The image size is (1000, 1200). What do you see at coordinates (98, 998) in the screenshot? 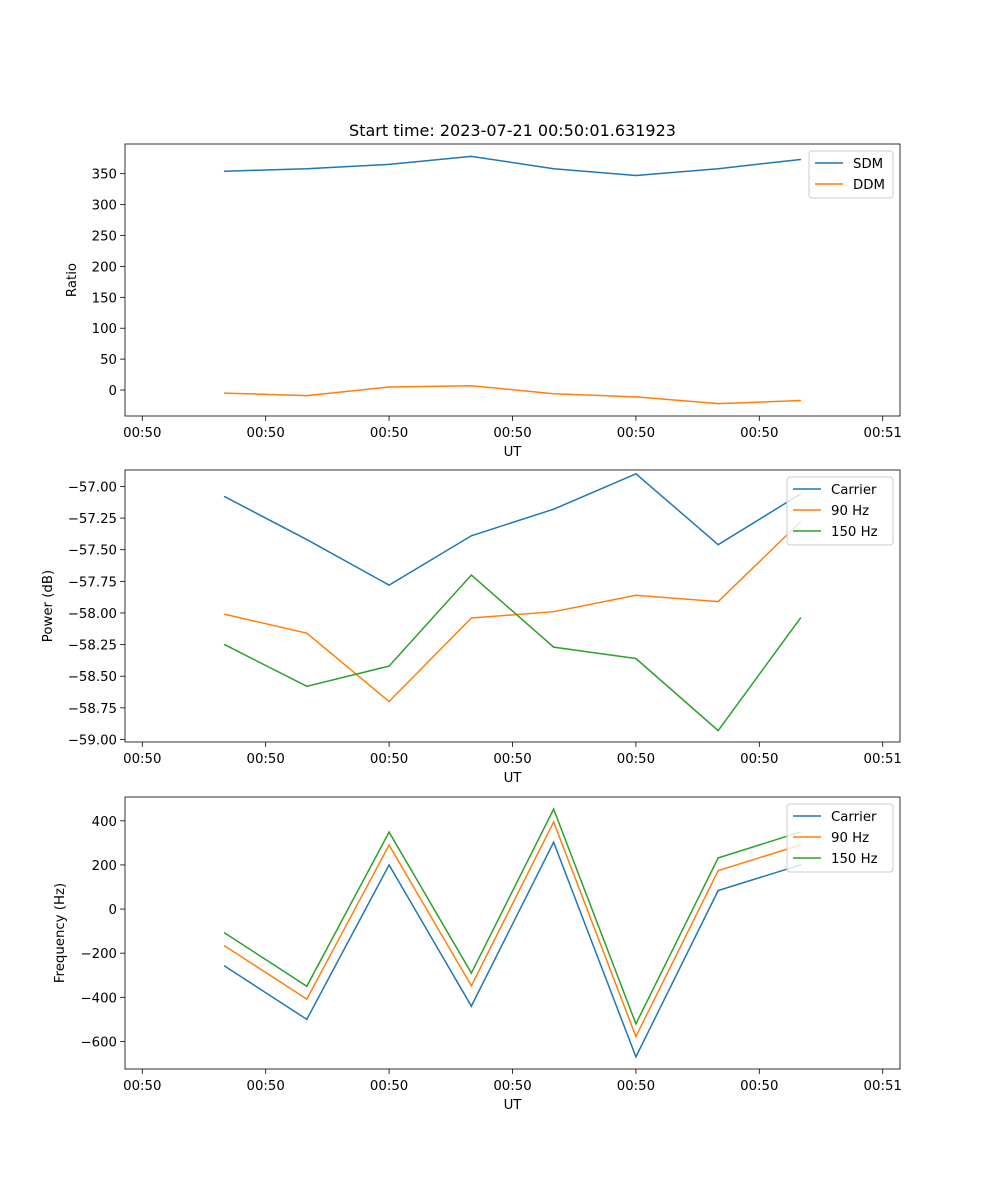
I see `y-tick-label: −400` at bounding box center [98, 998].